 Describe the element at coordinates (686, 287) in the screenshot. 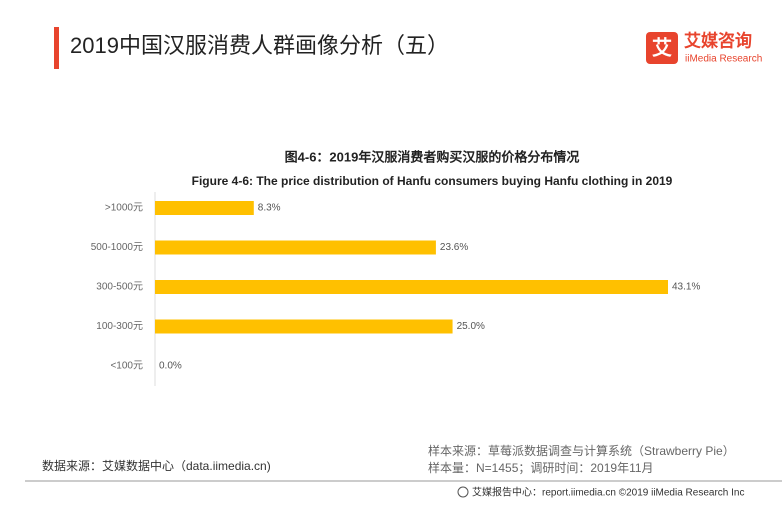

I see `value-label: 43.1%` at that location.